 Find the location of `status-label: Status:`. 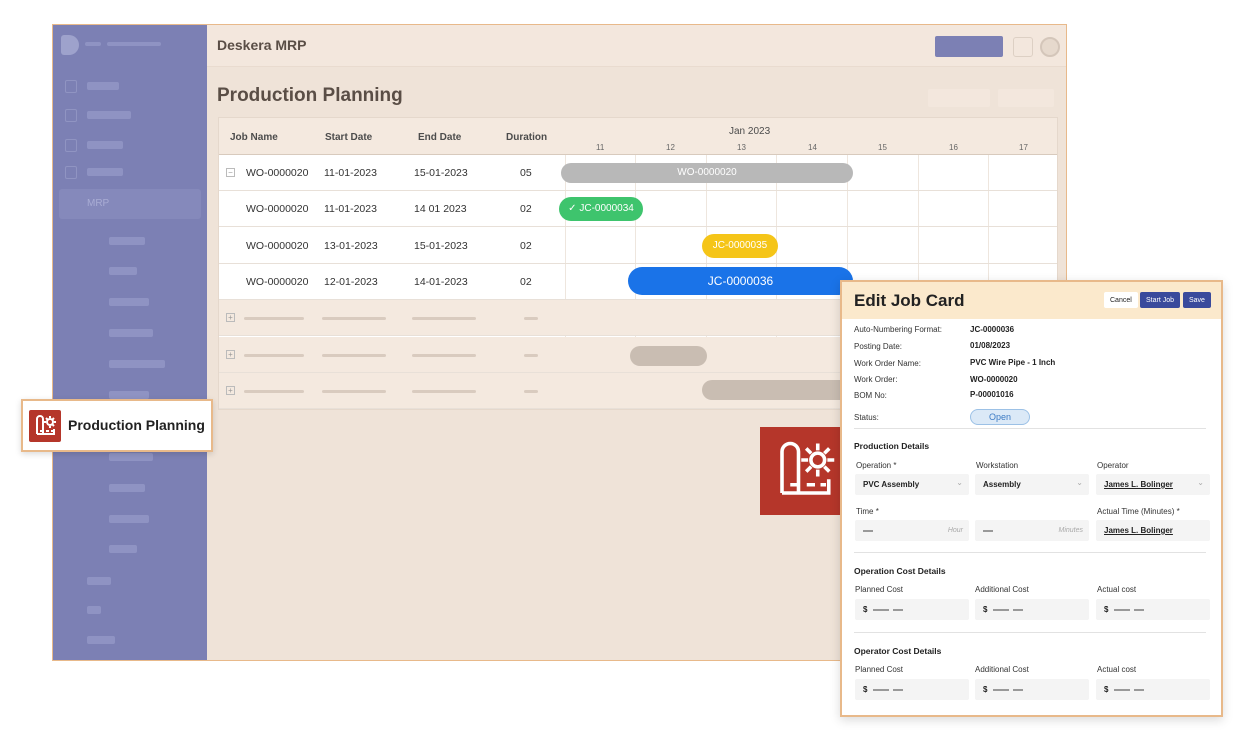

status-label: Status: is located at coordinates (866, 417).